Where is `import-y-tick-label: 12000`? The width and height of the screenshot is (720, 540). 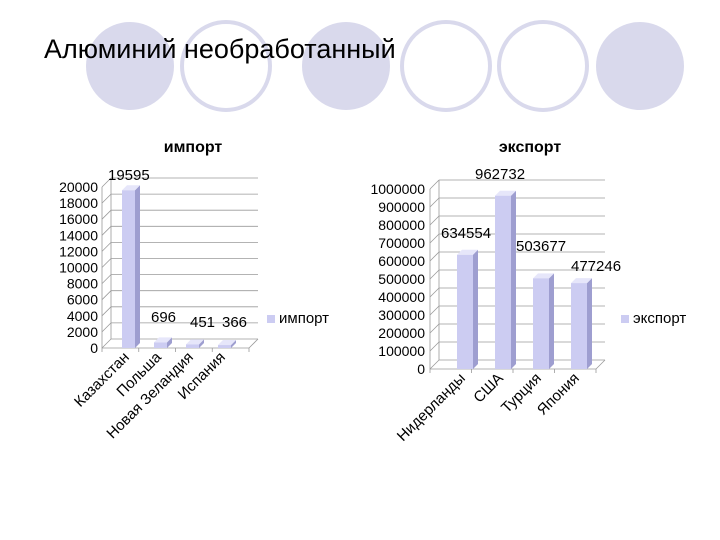 import-y-tick-label: 12000 is located at coordinates (78, 251).